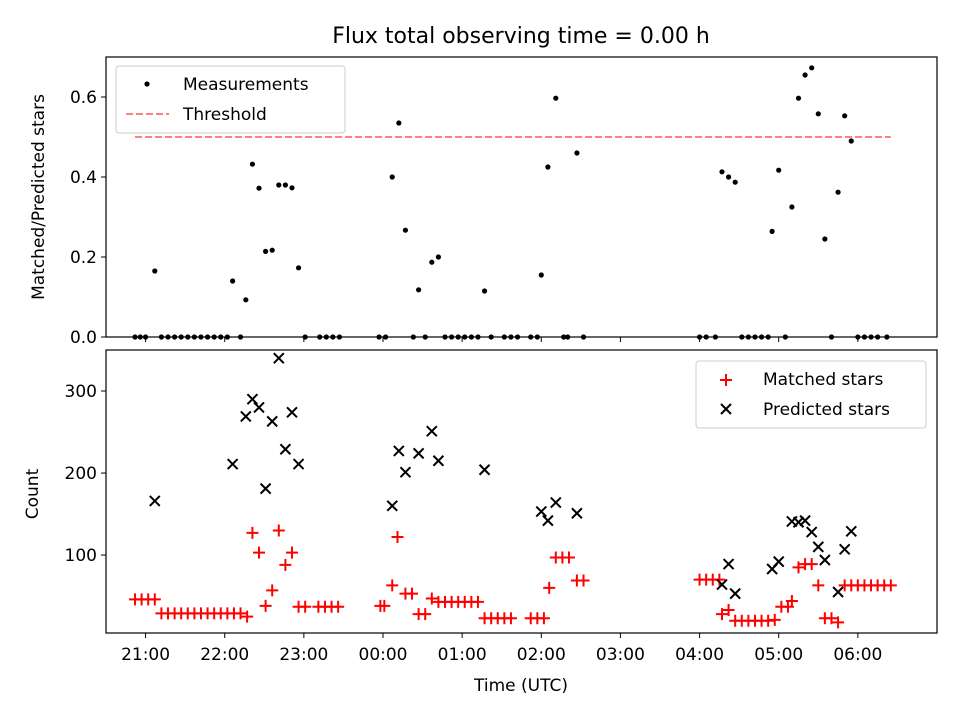  Describe the element at coordinates (778, 655) in the screenshot. I see `bottom-x-tick-label: 05:00` at that location.